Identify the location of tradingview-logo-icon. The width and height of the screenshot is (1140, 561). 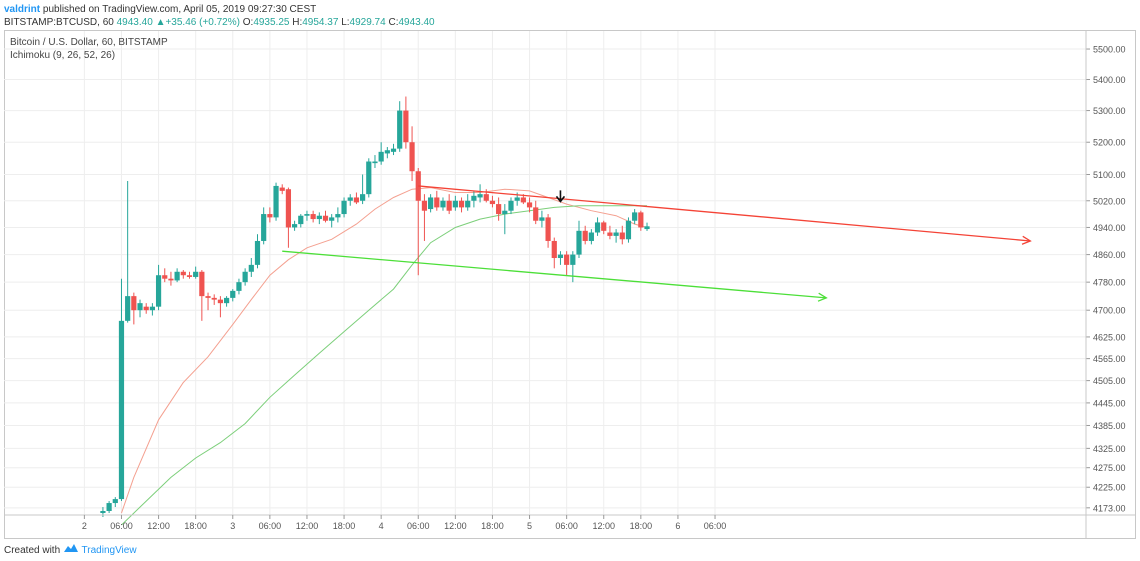
(71, 550).